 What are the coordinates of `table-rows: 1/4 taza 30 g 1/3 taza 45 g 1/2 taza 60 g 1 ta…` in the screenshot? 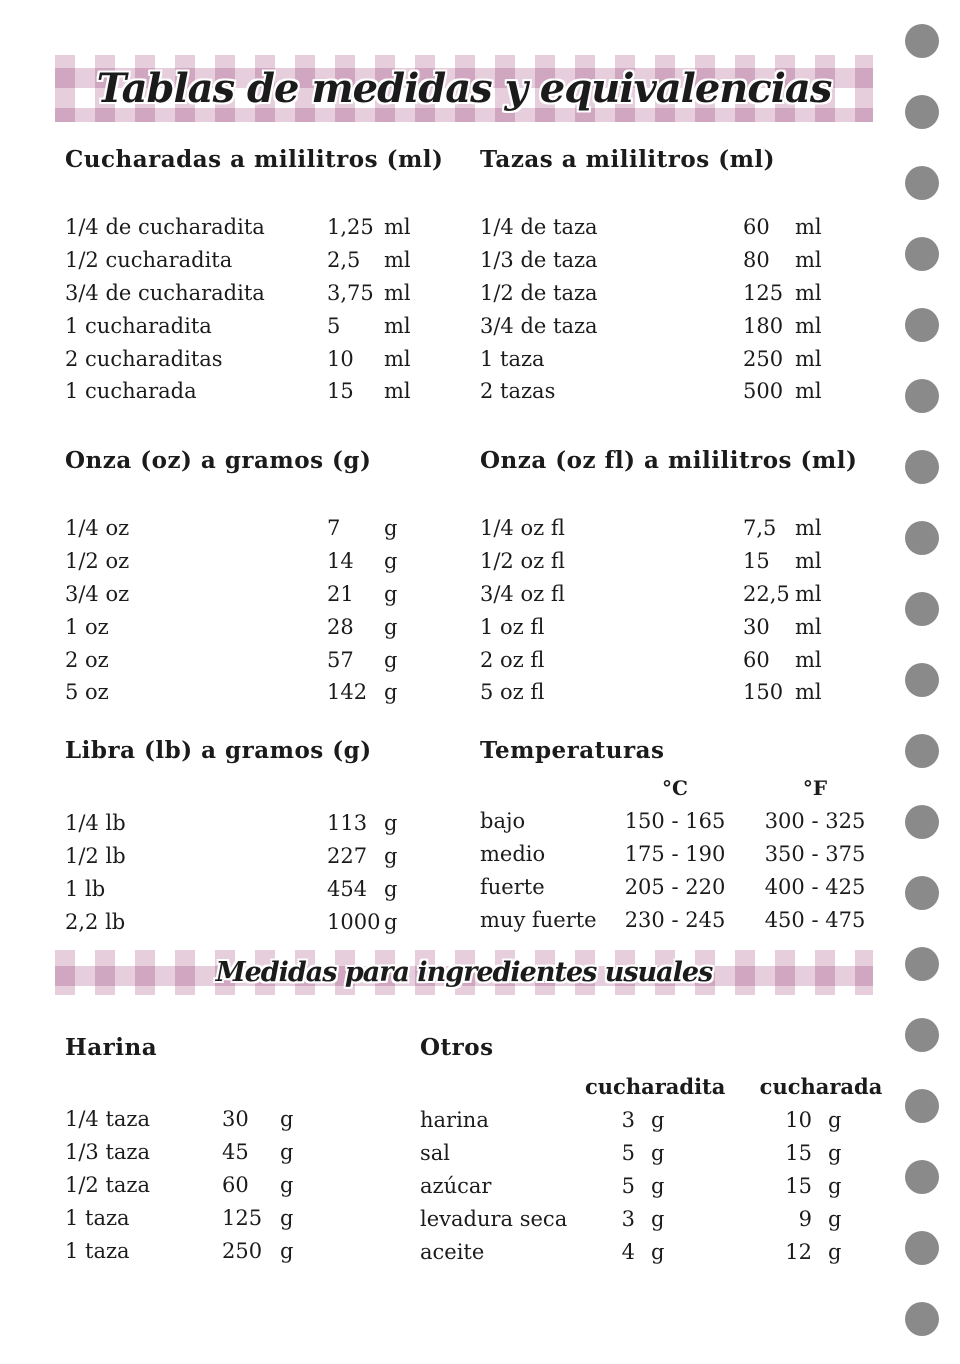 It's located at (187, 1185).